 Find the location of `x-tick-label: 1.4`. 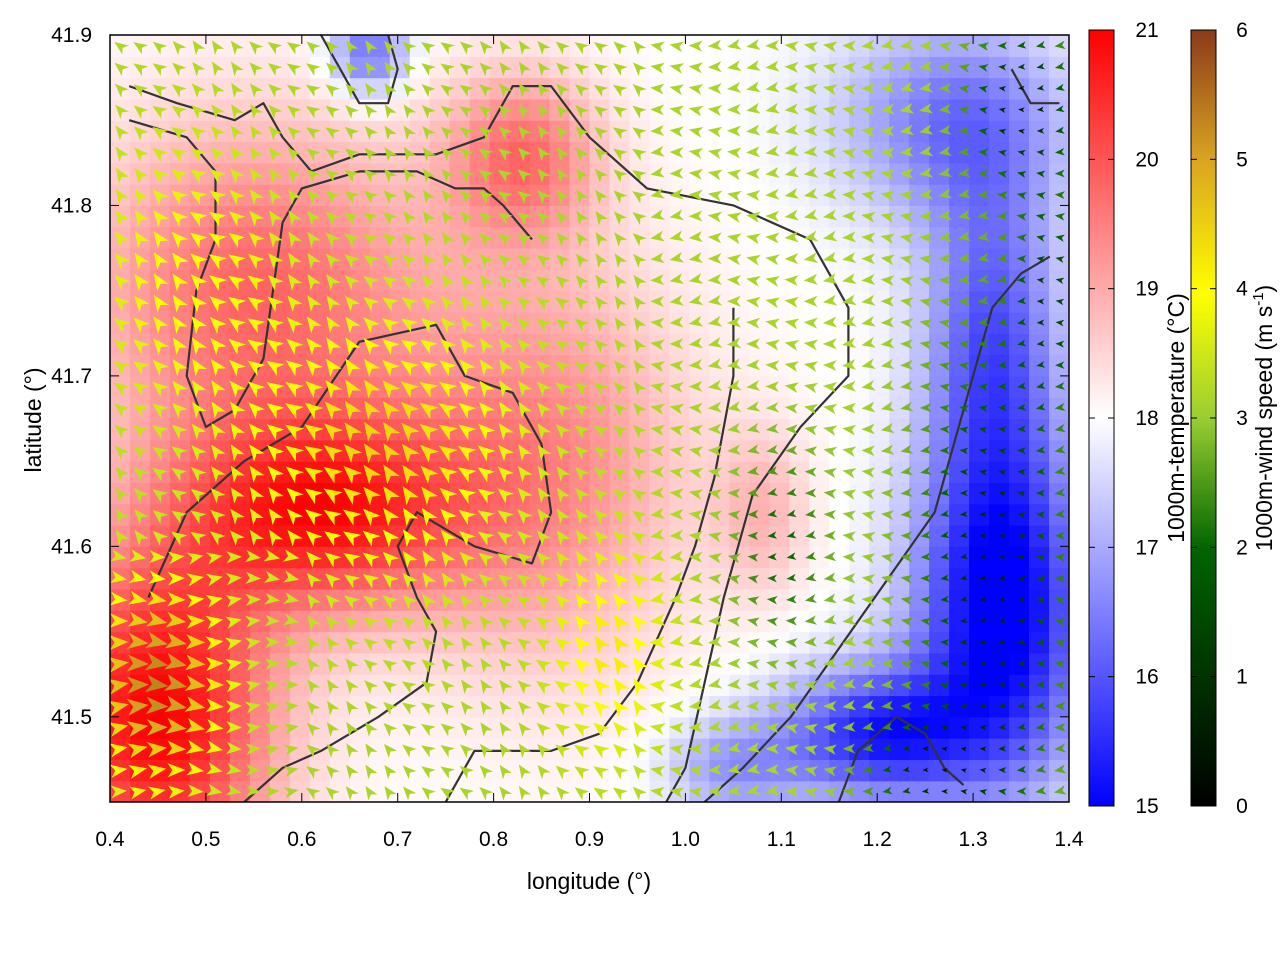

x-tick-label: 1.4 is located at coordinates (1069, 839).